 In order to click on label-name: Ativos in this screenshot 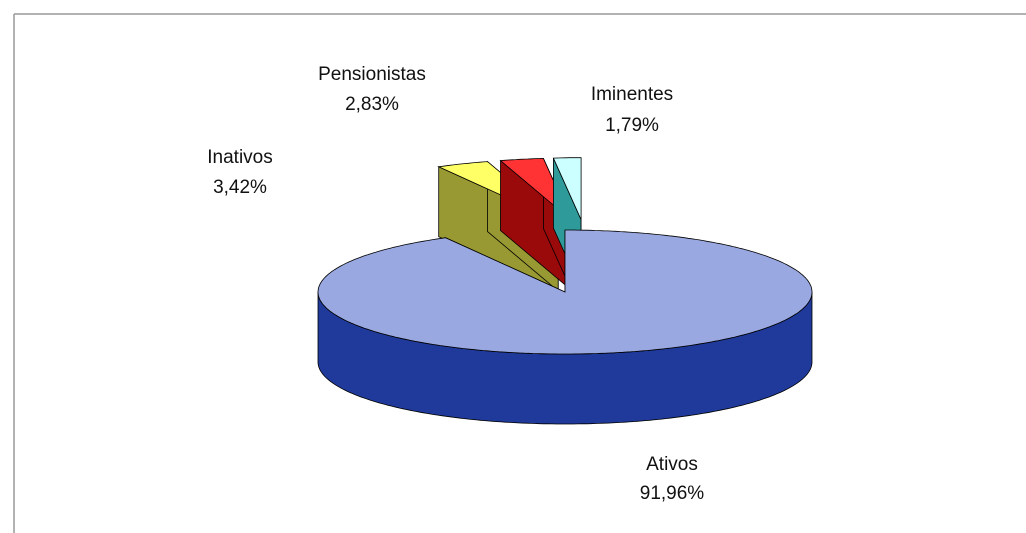, I will do `click(672, 464)`.